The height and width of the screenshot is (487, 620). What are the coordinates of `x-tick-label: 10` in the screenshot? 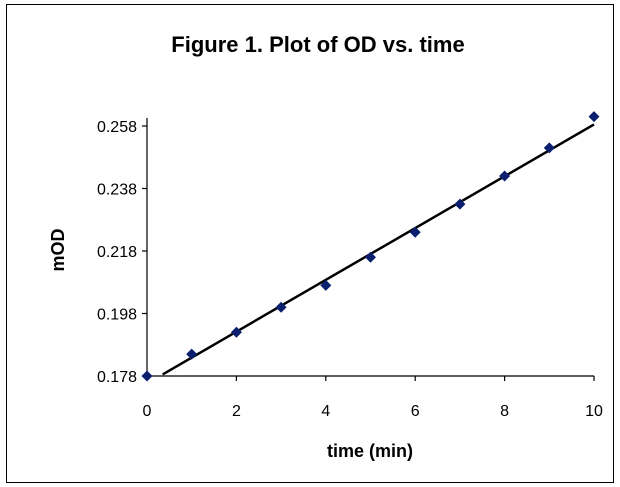 It's located at (594, 411).